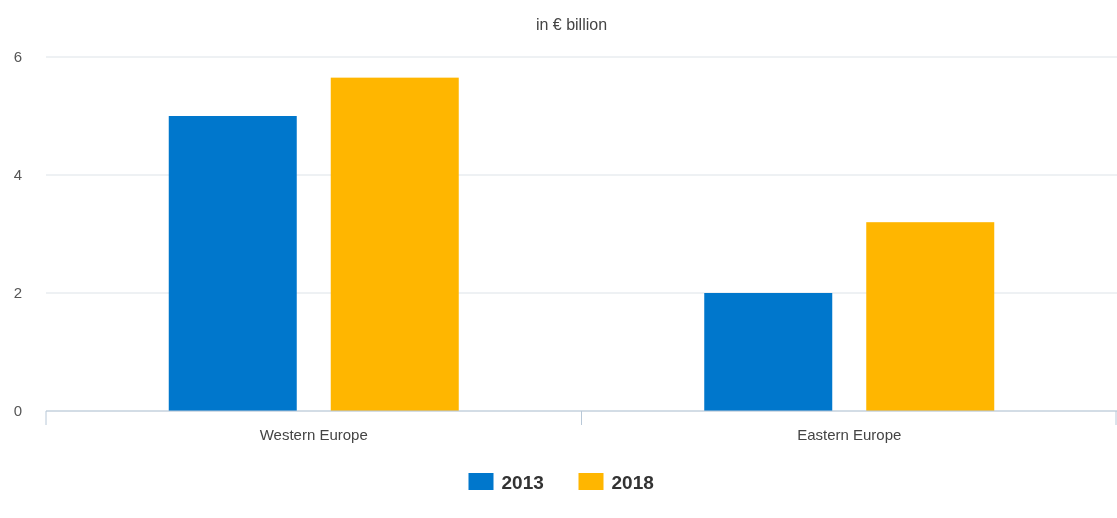  I want to click on y-tick-label: 4, so click(18, 174).